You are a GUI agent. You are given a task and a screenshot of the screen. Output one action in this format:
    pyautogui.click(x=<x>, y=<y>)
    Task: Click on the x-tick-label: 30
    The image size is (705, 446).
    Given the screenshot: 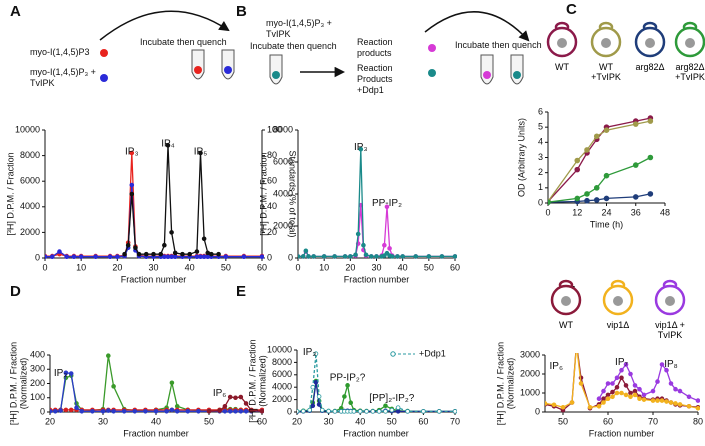 What is the action you would take?
    pyautogui.click(x=103, y=421)
    